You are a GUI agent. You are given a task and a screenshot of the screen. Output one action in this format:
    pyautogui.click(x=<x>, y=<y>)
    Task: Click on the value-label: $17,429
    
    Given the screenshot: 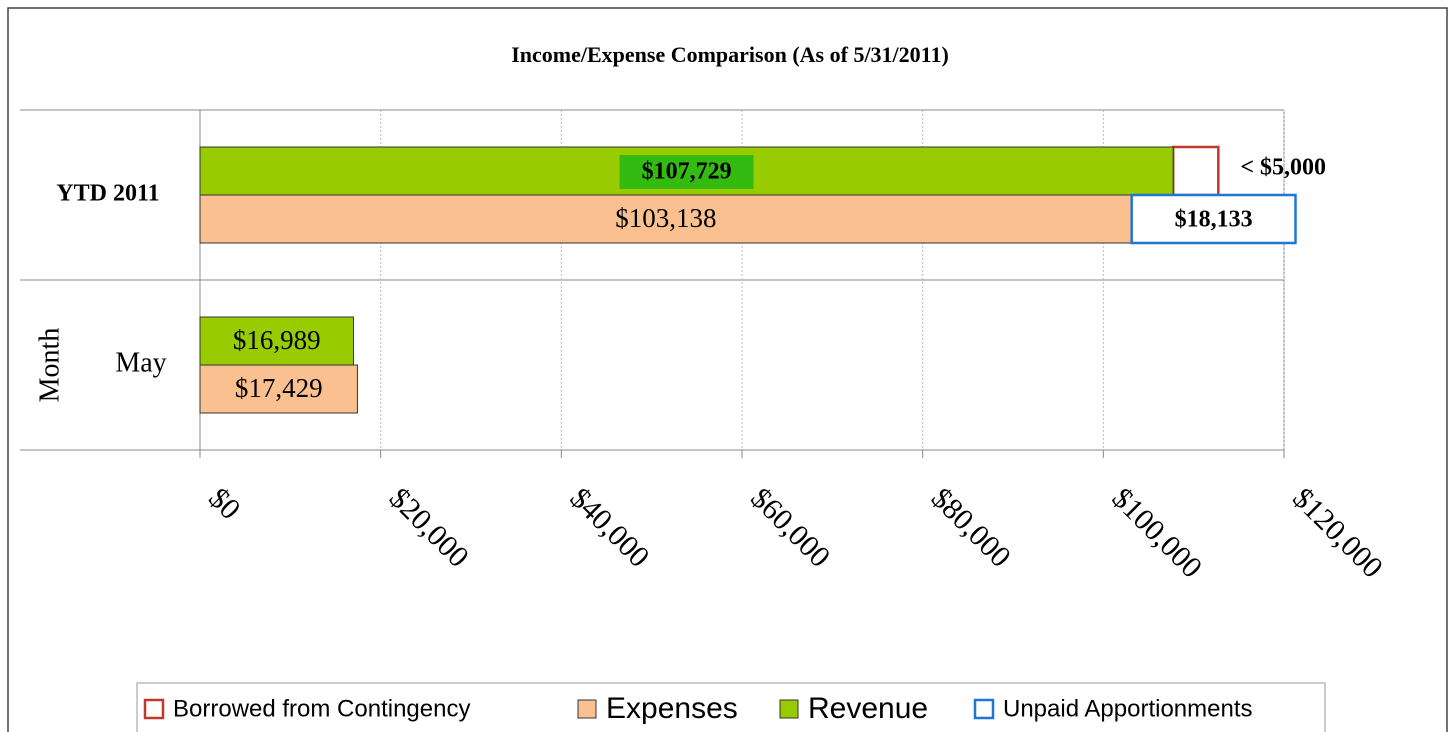 What is the action you would take?
    pyautogui.click(x=279, y=388)
    